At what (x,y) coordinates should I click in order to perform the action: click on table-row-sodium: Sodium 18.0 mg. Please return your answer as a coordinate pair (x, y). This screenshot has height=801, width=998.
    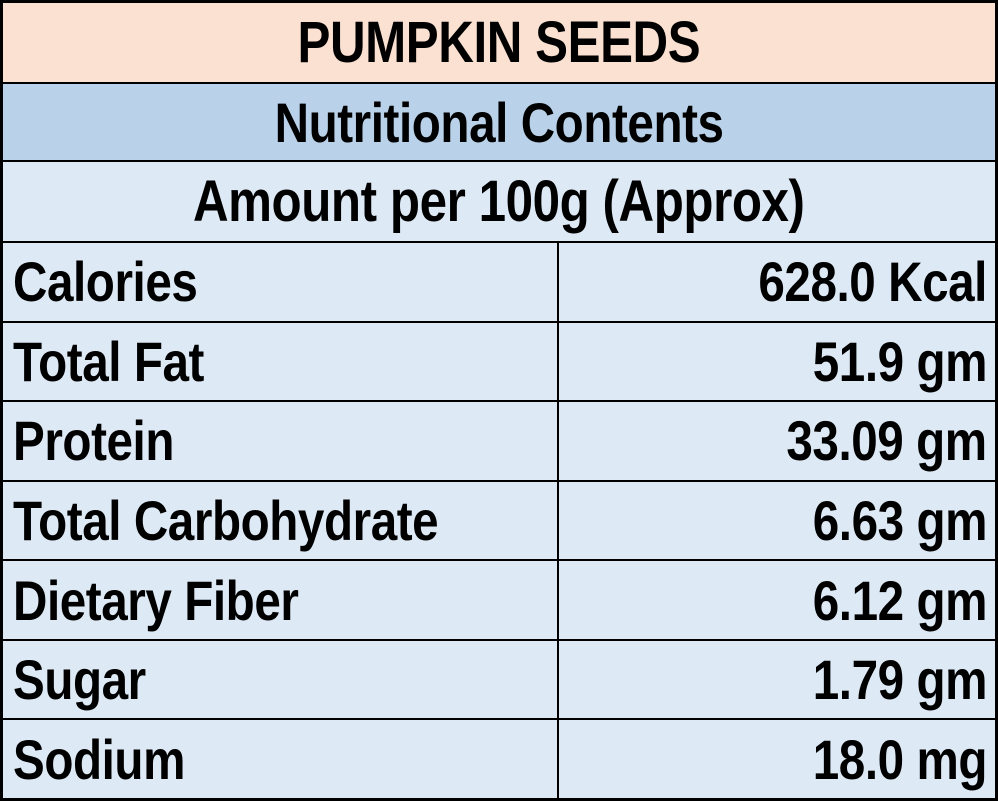
    Looking at the image, I should click on (499, 758).